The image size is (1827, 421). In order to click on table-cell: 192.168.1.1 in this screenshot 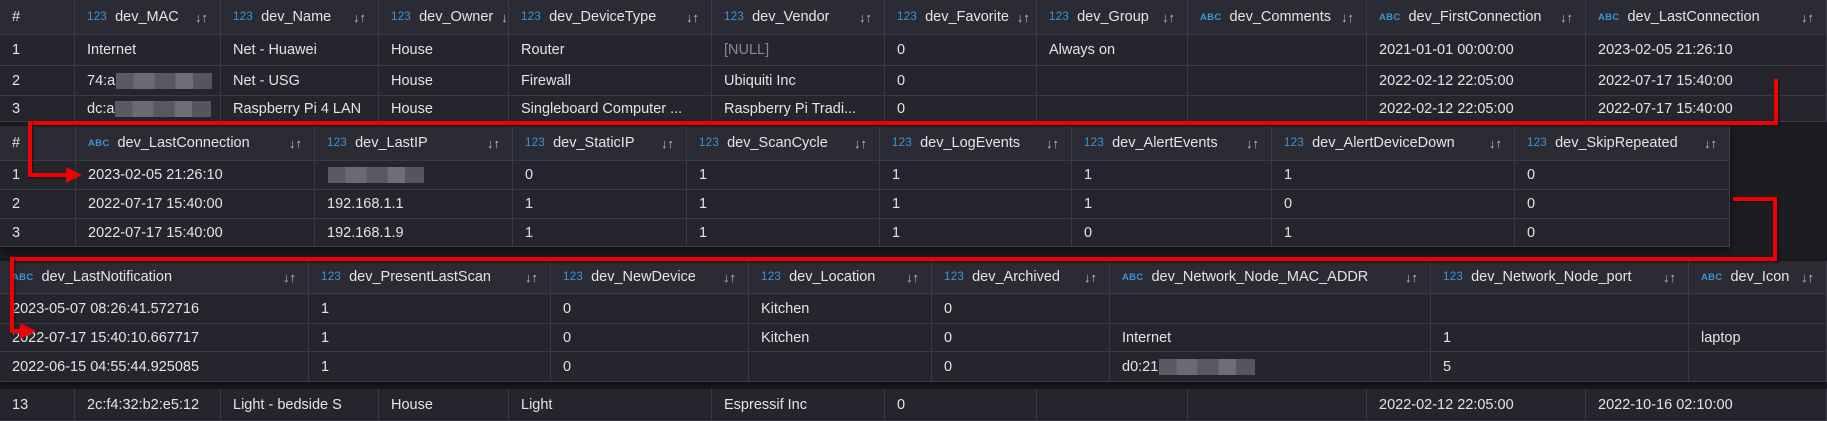, I will do `click(414, 204)`.